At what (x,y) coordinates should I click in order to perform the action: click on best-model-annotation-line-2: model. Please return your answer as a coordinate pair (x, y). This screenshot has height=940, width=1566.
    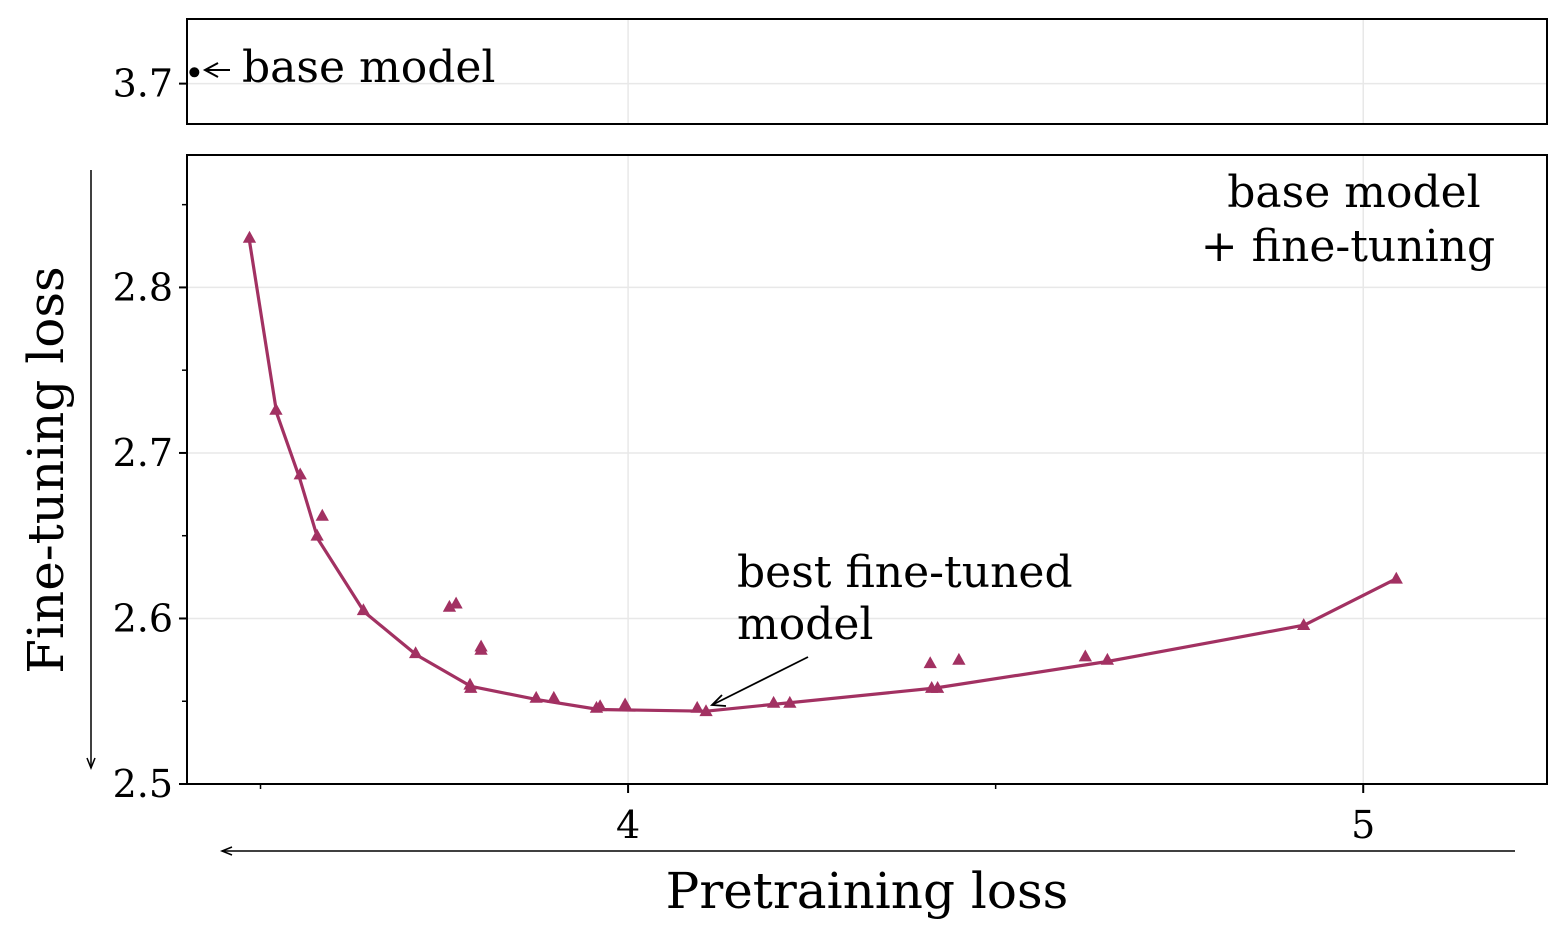
    Looking at the image, I should click on (805, 624).